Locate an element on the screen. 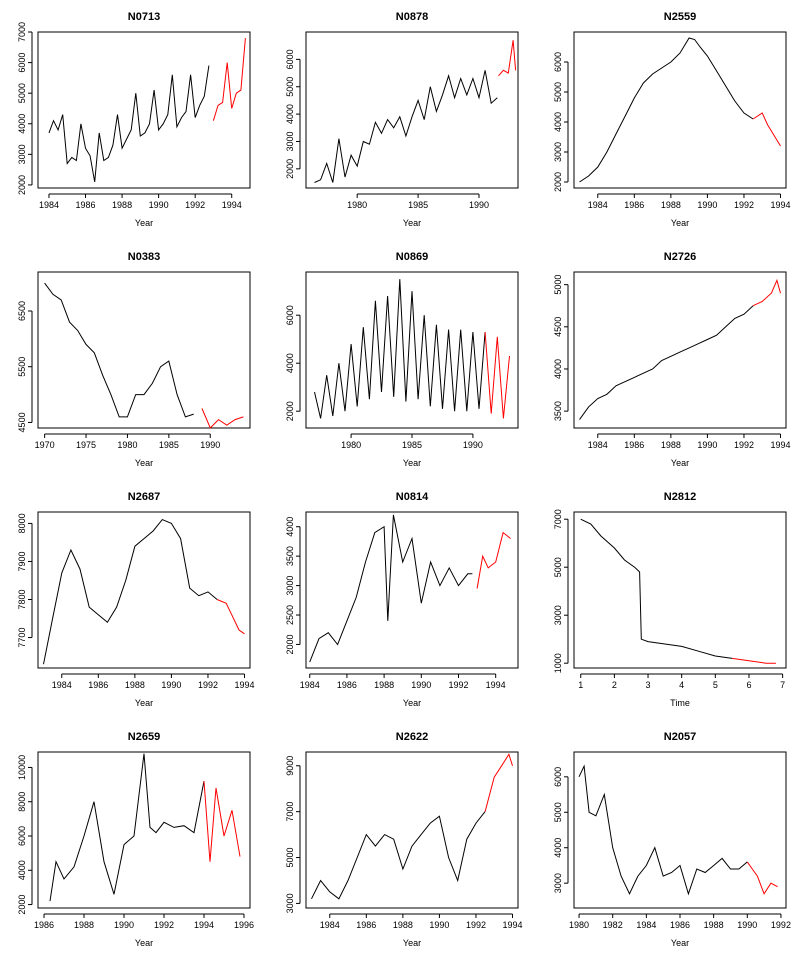 Image resolution: width=800 pixels, height=960 pixels. x-tick-label: 1 is located at coordinates (580, 685).